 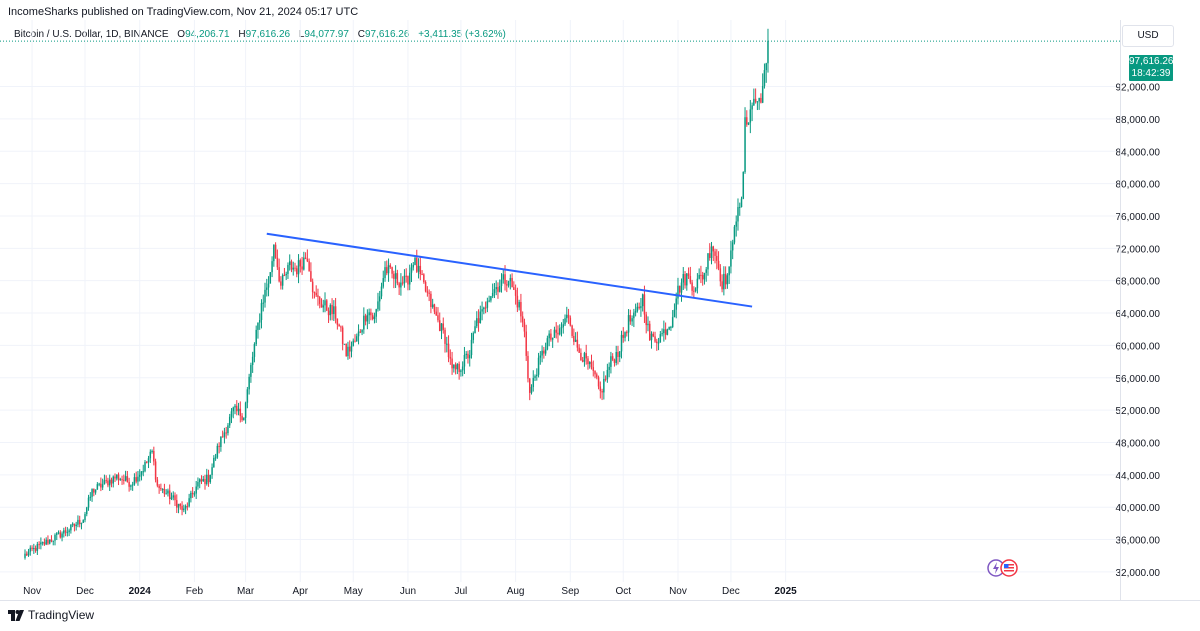 What do you see at coordinates (51, 615) in the screenshot?
I see `tradingview-logo: TradingView` at bounding box center [51, 615].